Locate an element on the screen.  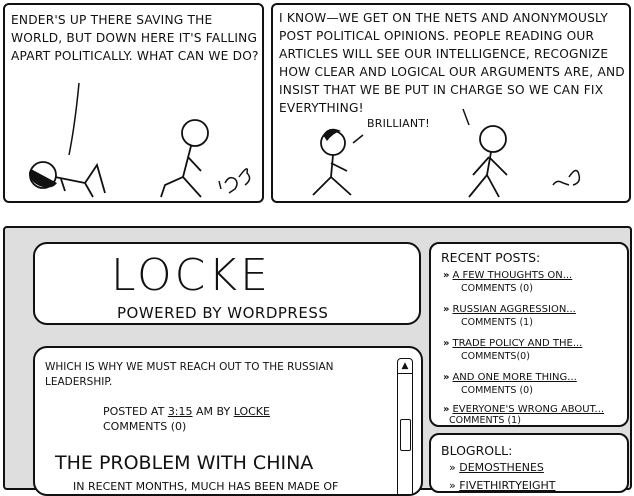
site-tagline: POWERED BY WORDPRESS is located at coordinates (223, 313).